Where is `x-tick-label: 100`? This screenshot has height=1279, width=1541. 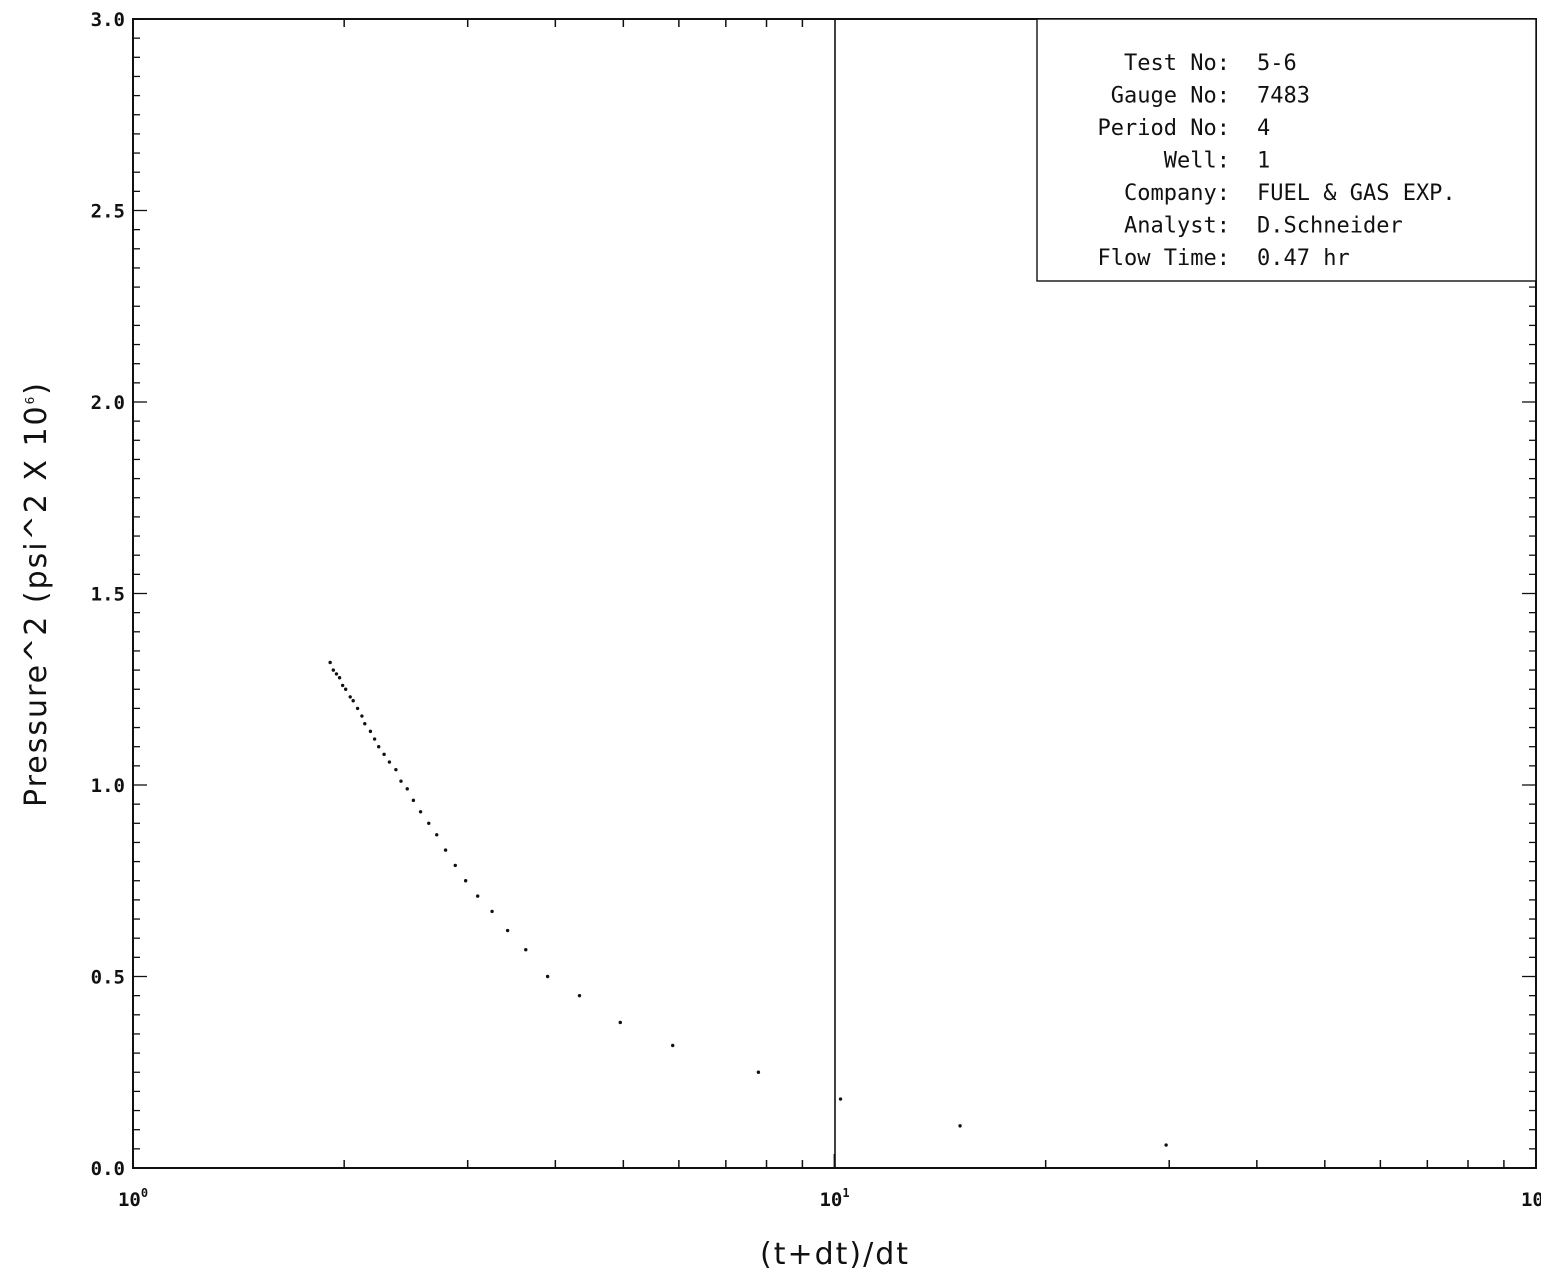
x-tick-label: 100 is located at coordinates (133, 1198).